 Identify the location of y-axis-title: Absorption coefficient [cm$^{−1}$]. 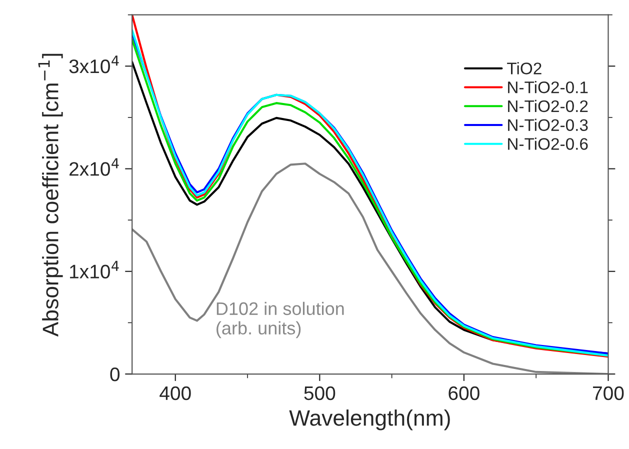
(50, 195).